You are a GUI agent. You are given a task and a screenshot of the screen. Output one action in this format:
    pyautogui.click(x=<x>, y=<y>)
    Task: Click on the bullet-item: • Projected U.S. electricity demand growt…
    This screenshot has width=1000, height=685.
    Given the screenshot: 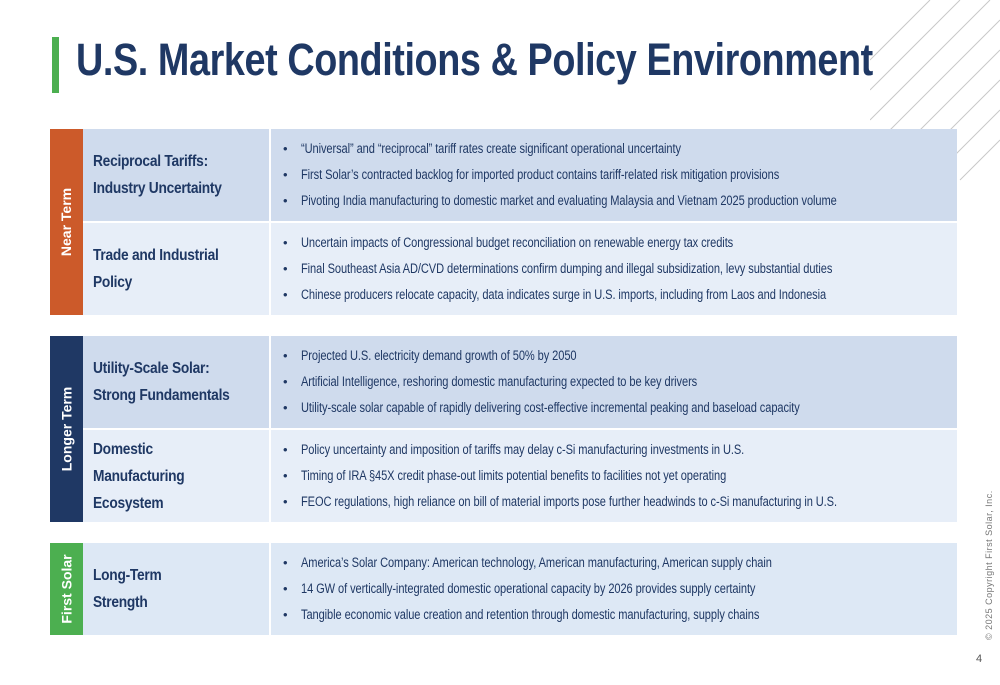 What is the action you would take?
    pyautogui.click(x=430, y=355)
    